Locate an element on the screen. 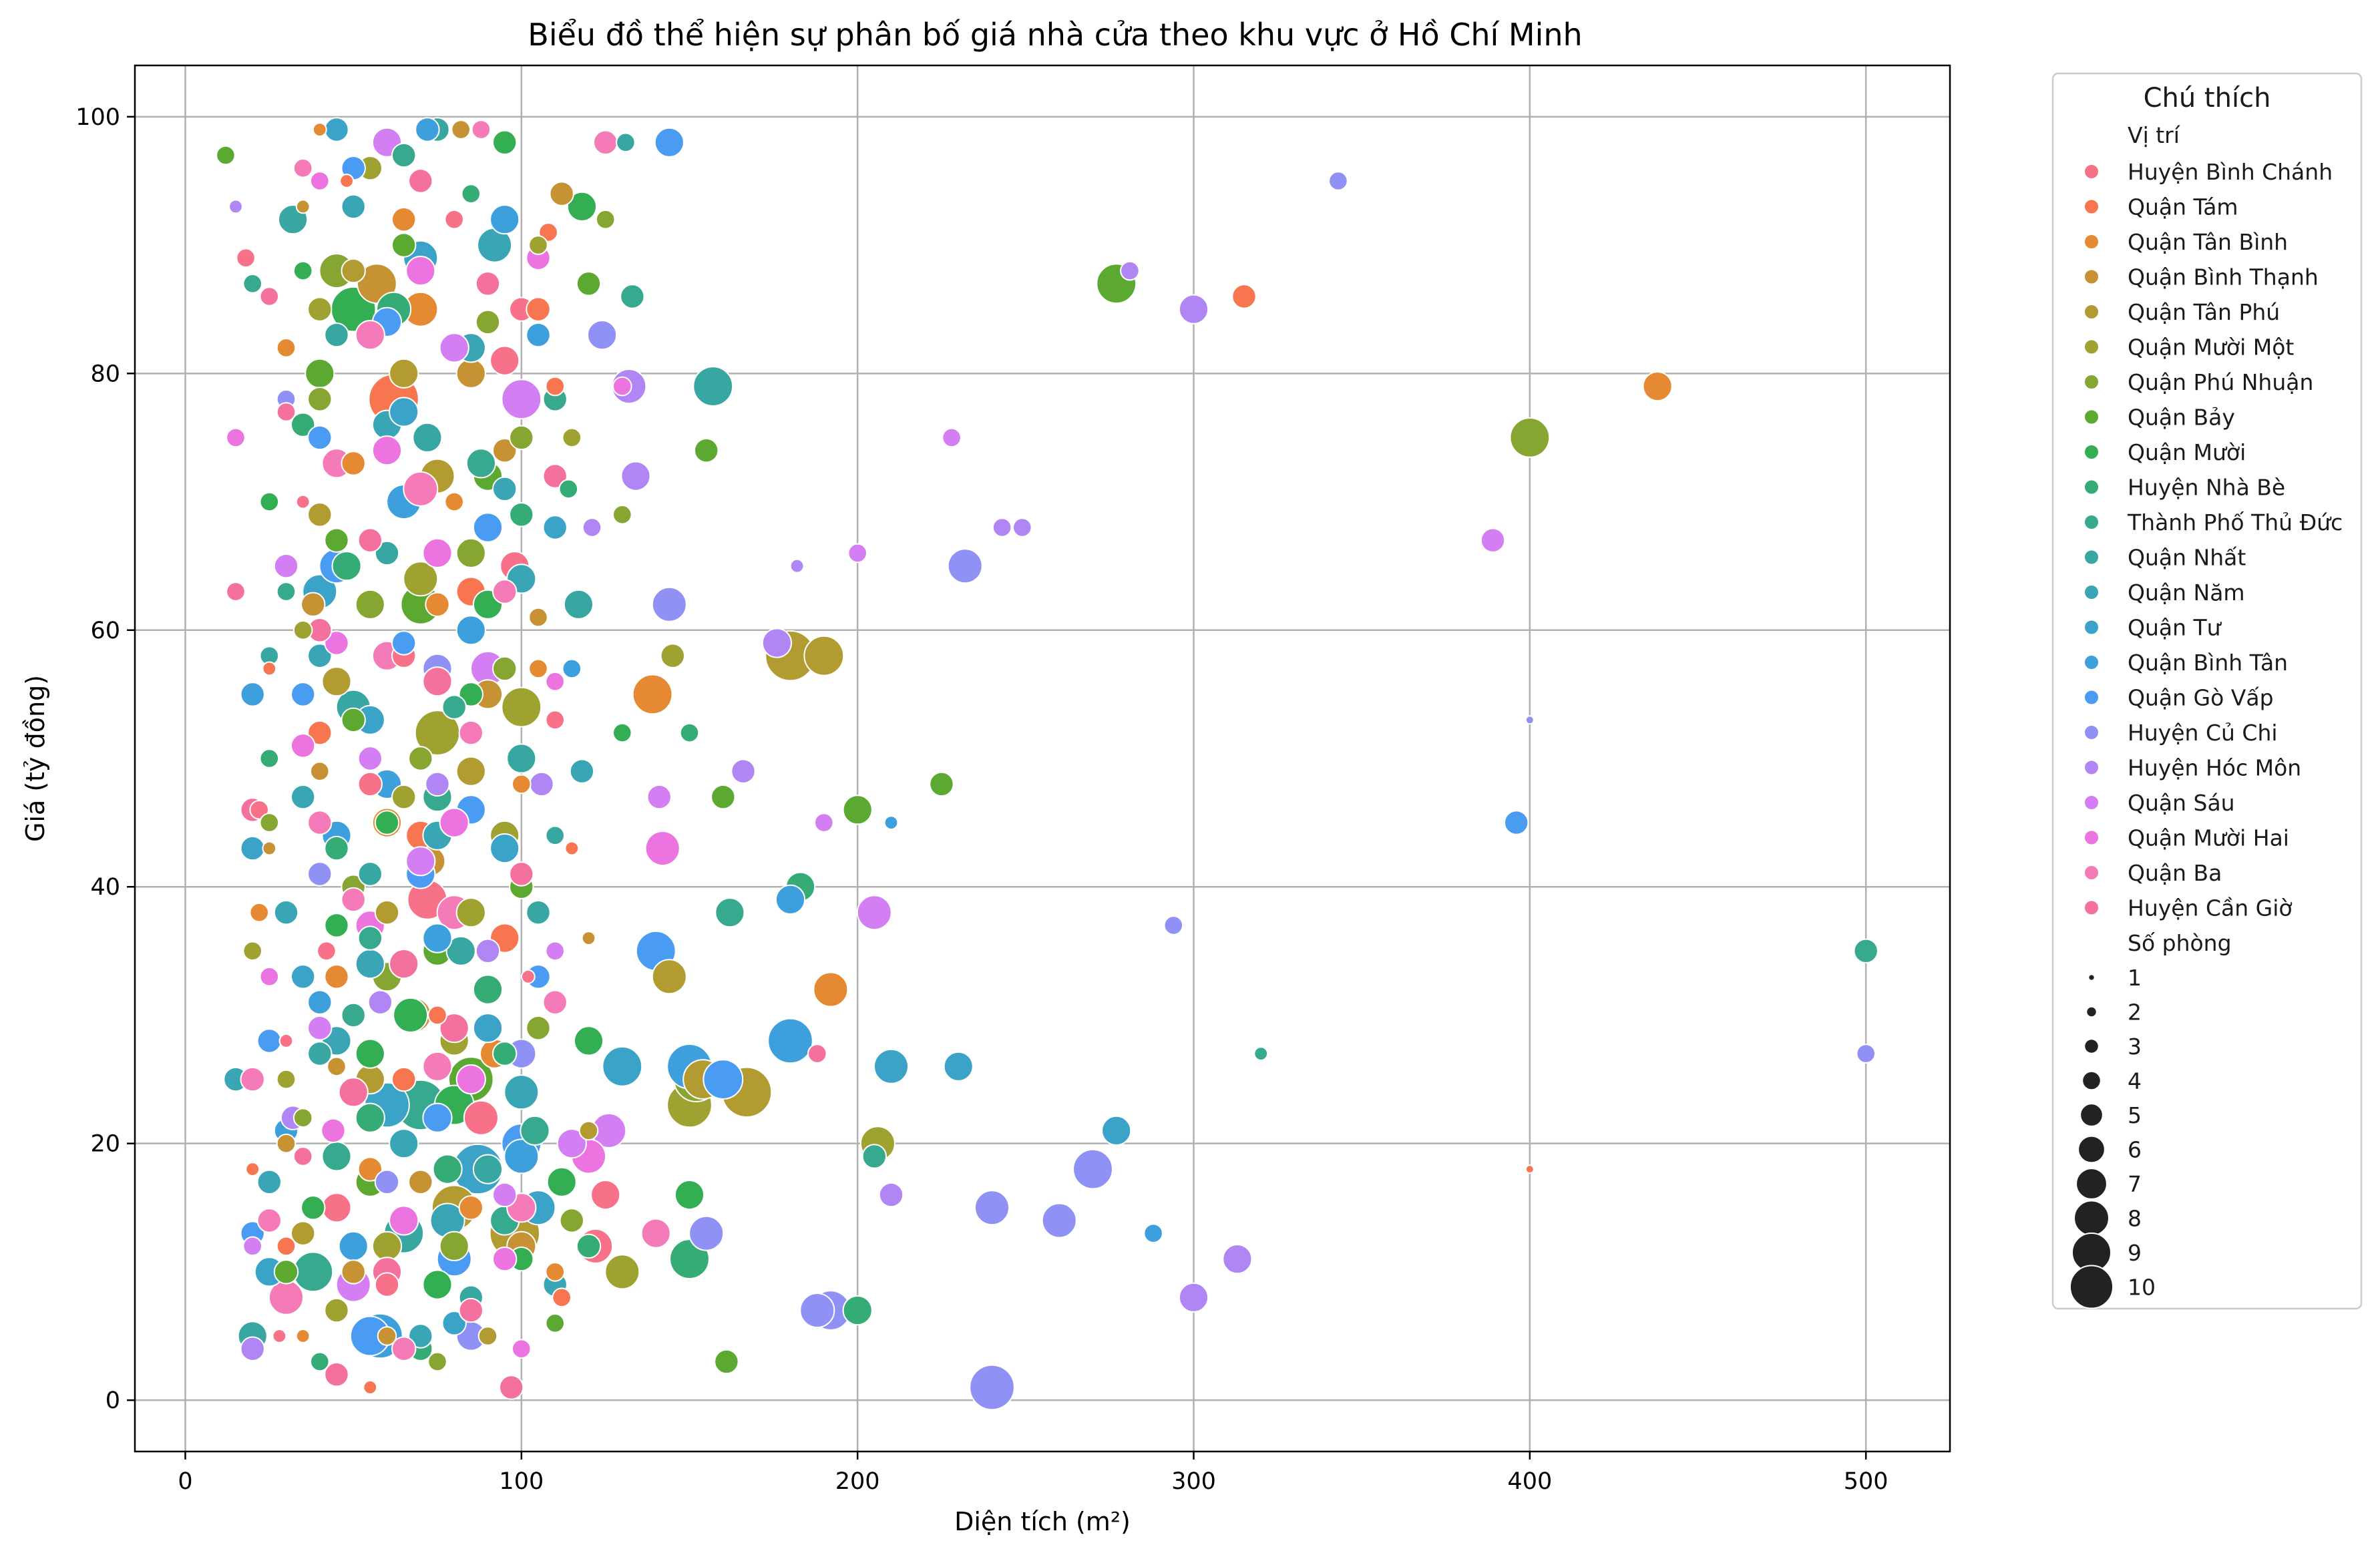  legend-hue-label: Huyện Hóc Môn is located at coordinates (2214, 768).